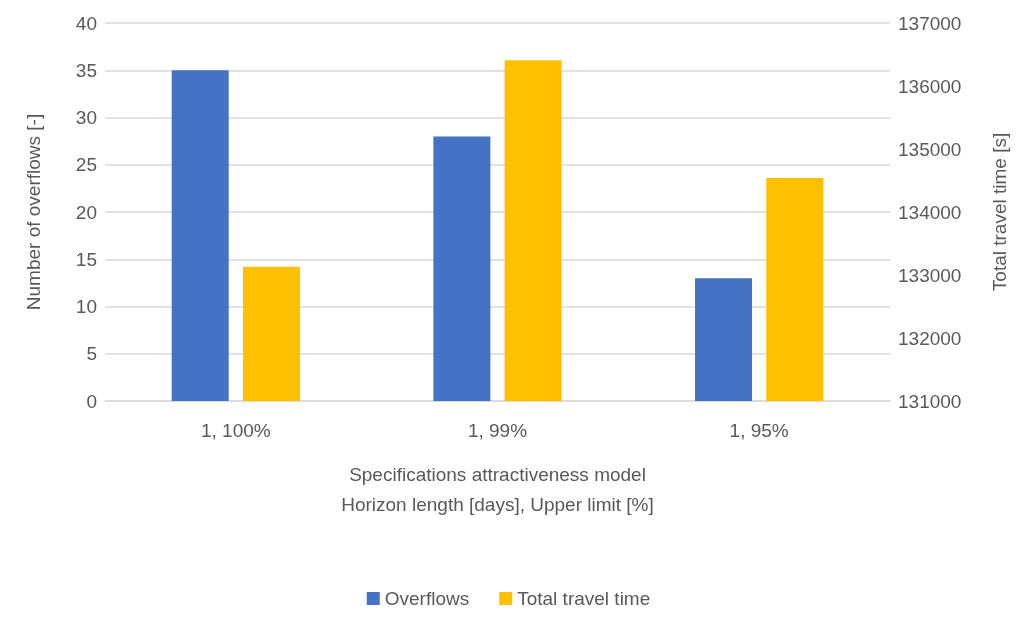 The width and height of the screenshot is (1017, 617). Describe the element at coordinates (497, 430) in the screenshot. I see `x-tick-label: 1, 99%` at that location.